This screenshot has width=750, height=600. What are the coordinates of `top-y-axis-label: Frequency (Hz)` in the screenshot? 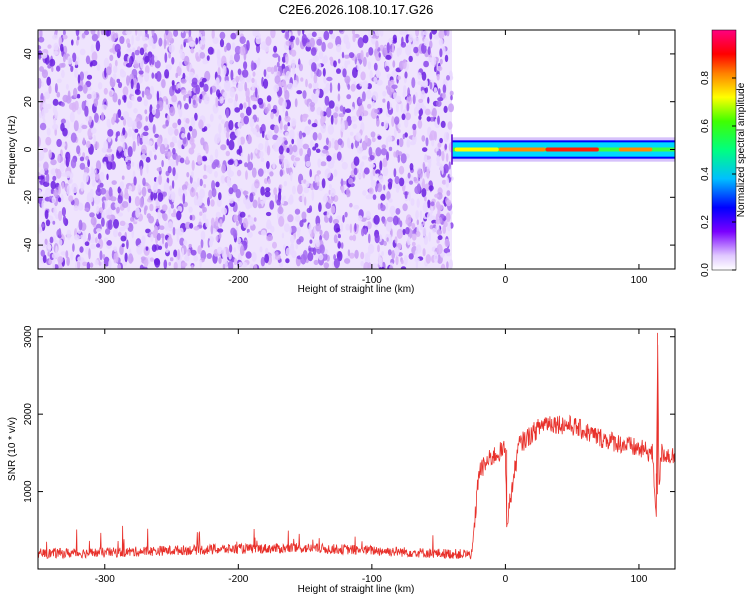 It's located at (12, 150).